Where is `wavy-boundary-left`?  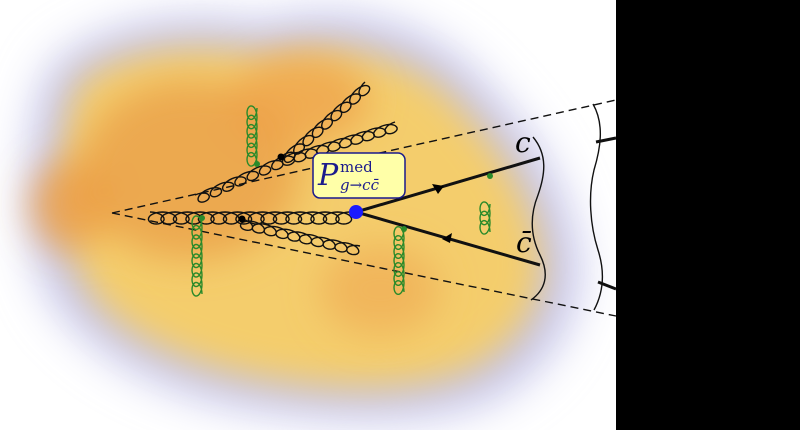
wavy-boundary-left is located at coordinates (538, 218).